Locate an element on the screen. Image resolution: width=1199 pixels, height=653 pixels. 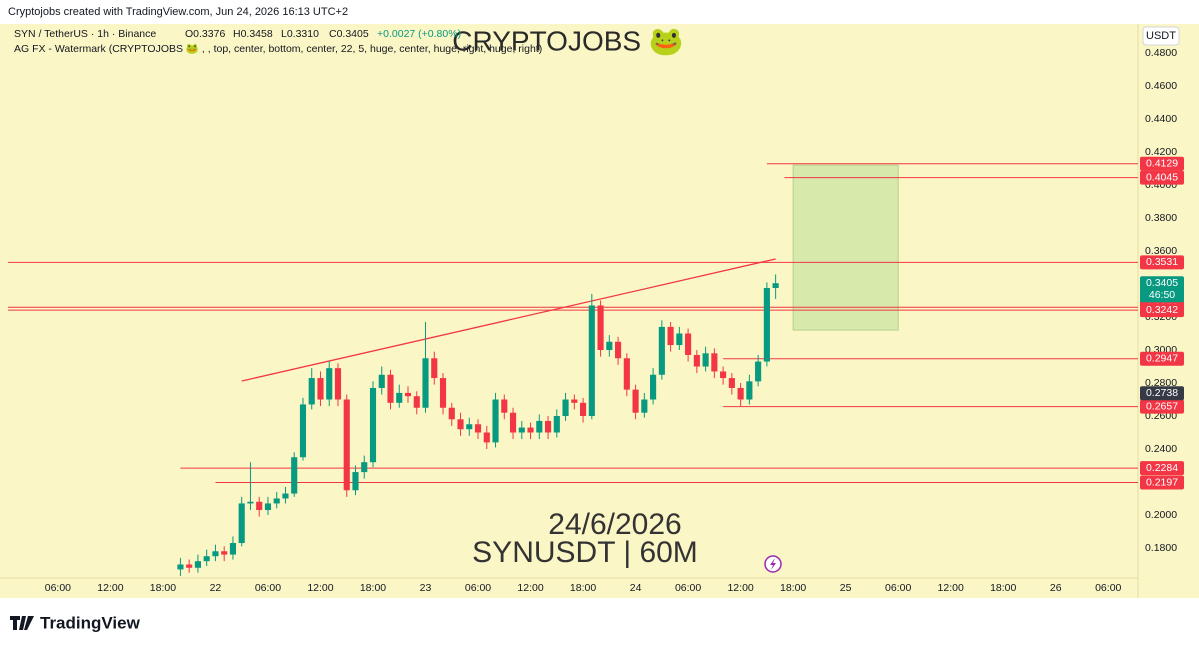
ohlc-value: +0.0027 (+0.80%) is located at coordinates (419, 34).